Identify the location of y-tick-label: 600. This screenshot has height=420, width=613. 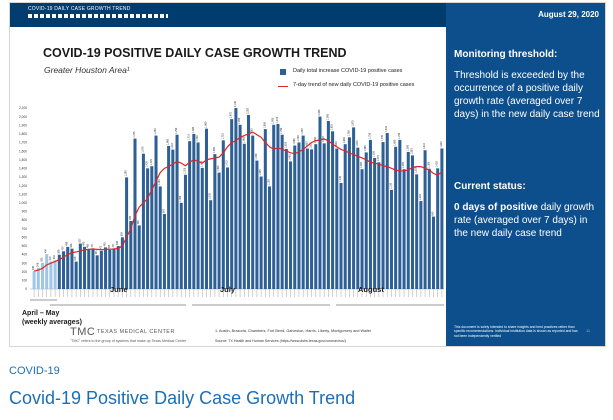
(25, 237).